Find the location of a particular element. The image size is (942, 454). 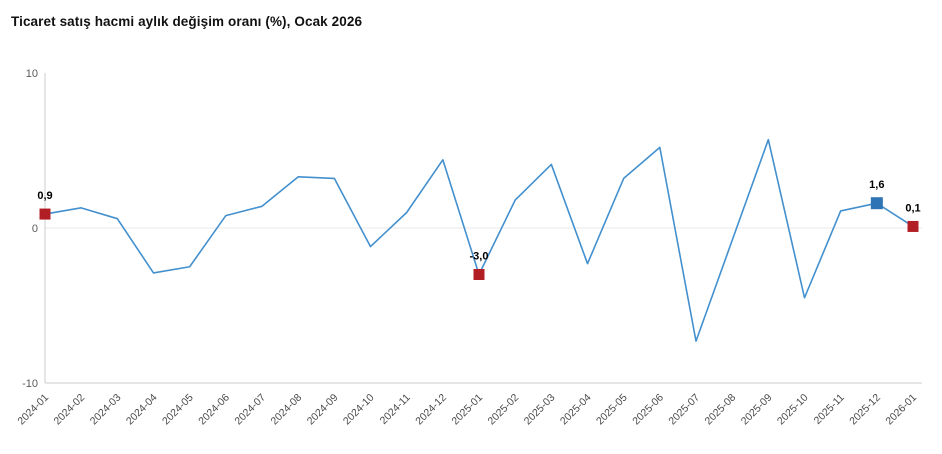

point-label-2024-01: 0,9 is located at coordinates (44, 196).